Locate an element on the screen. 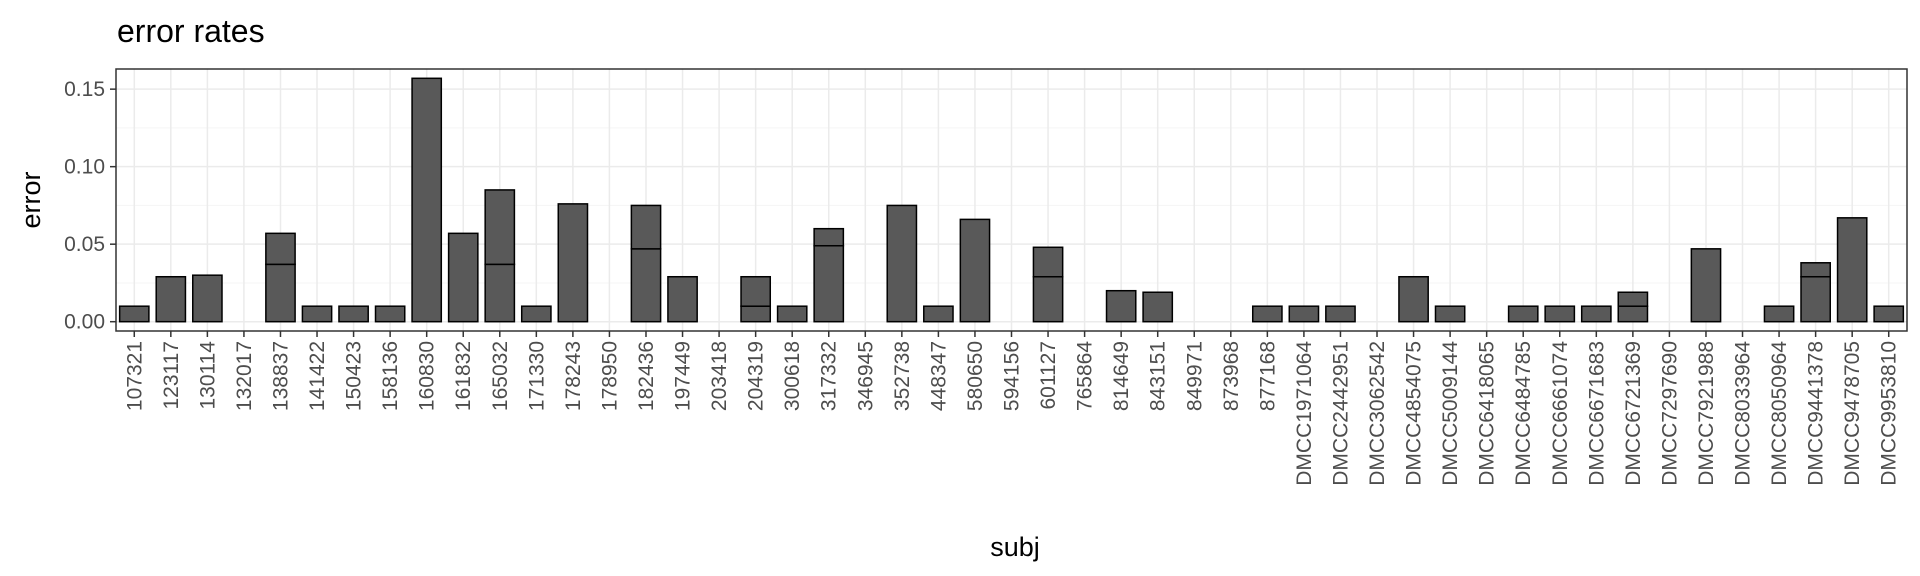 This screenshot has height=576, width=1920. x-tick-label: 161832 is located at coordinates (463, 376).